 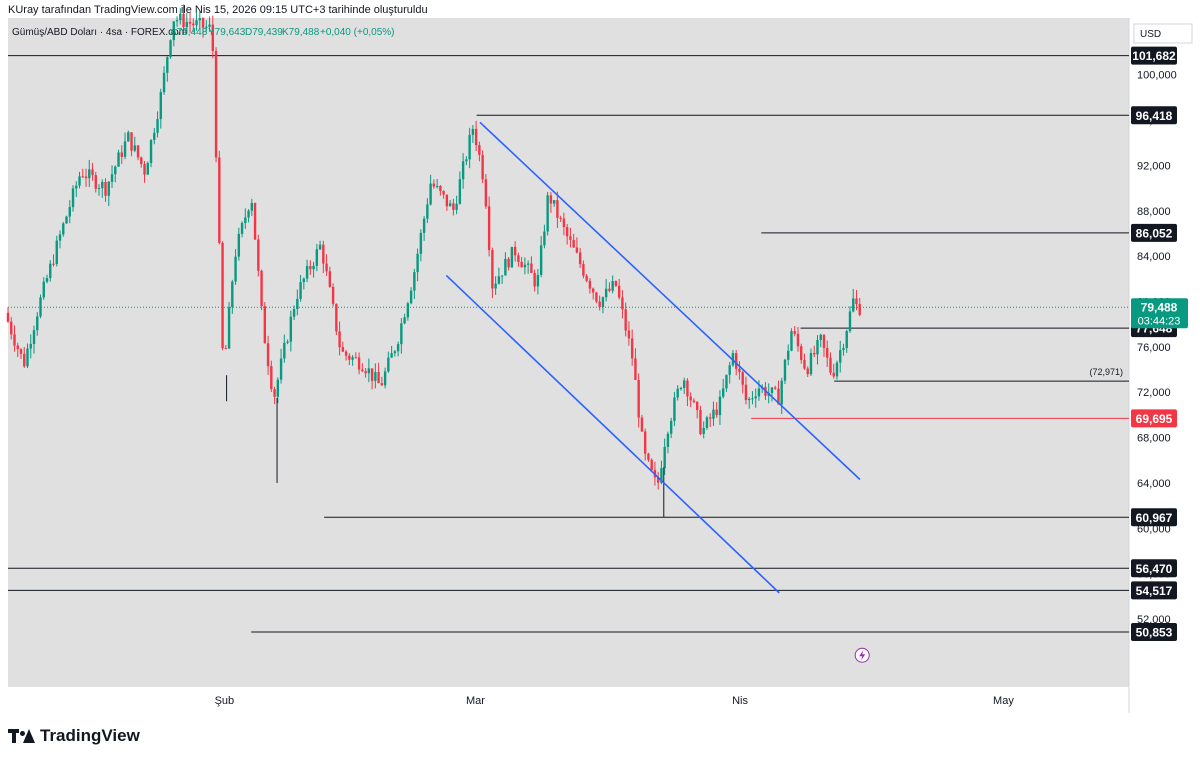 What do you see at coordinates (227, 32) in the screenshot?
I see `legend-high: Y79,643` at bounding box center [227, 32].